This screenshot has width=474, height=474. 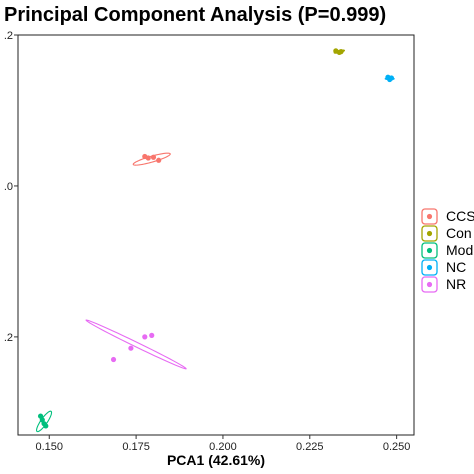 What do you see at coordinates (429, 267) in the screenshot?
I see `legend-dot-nc` at bounding box center [429, 267].